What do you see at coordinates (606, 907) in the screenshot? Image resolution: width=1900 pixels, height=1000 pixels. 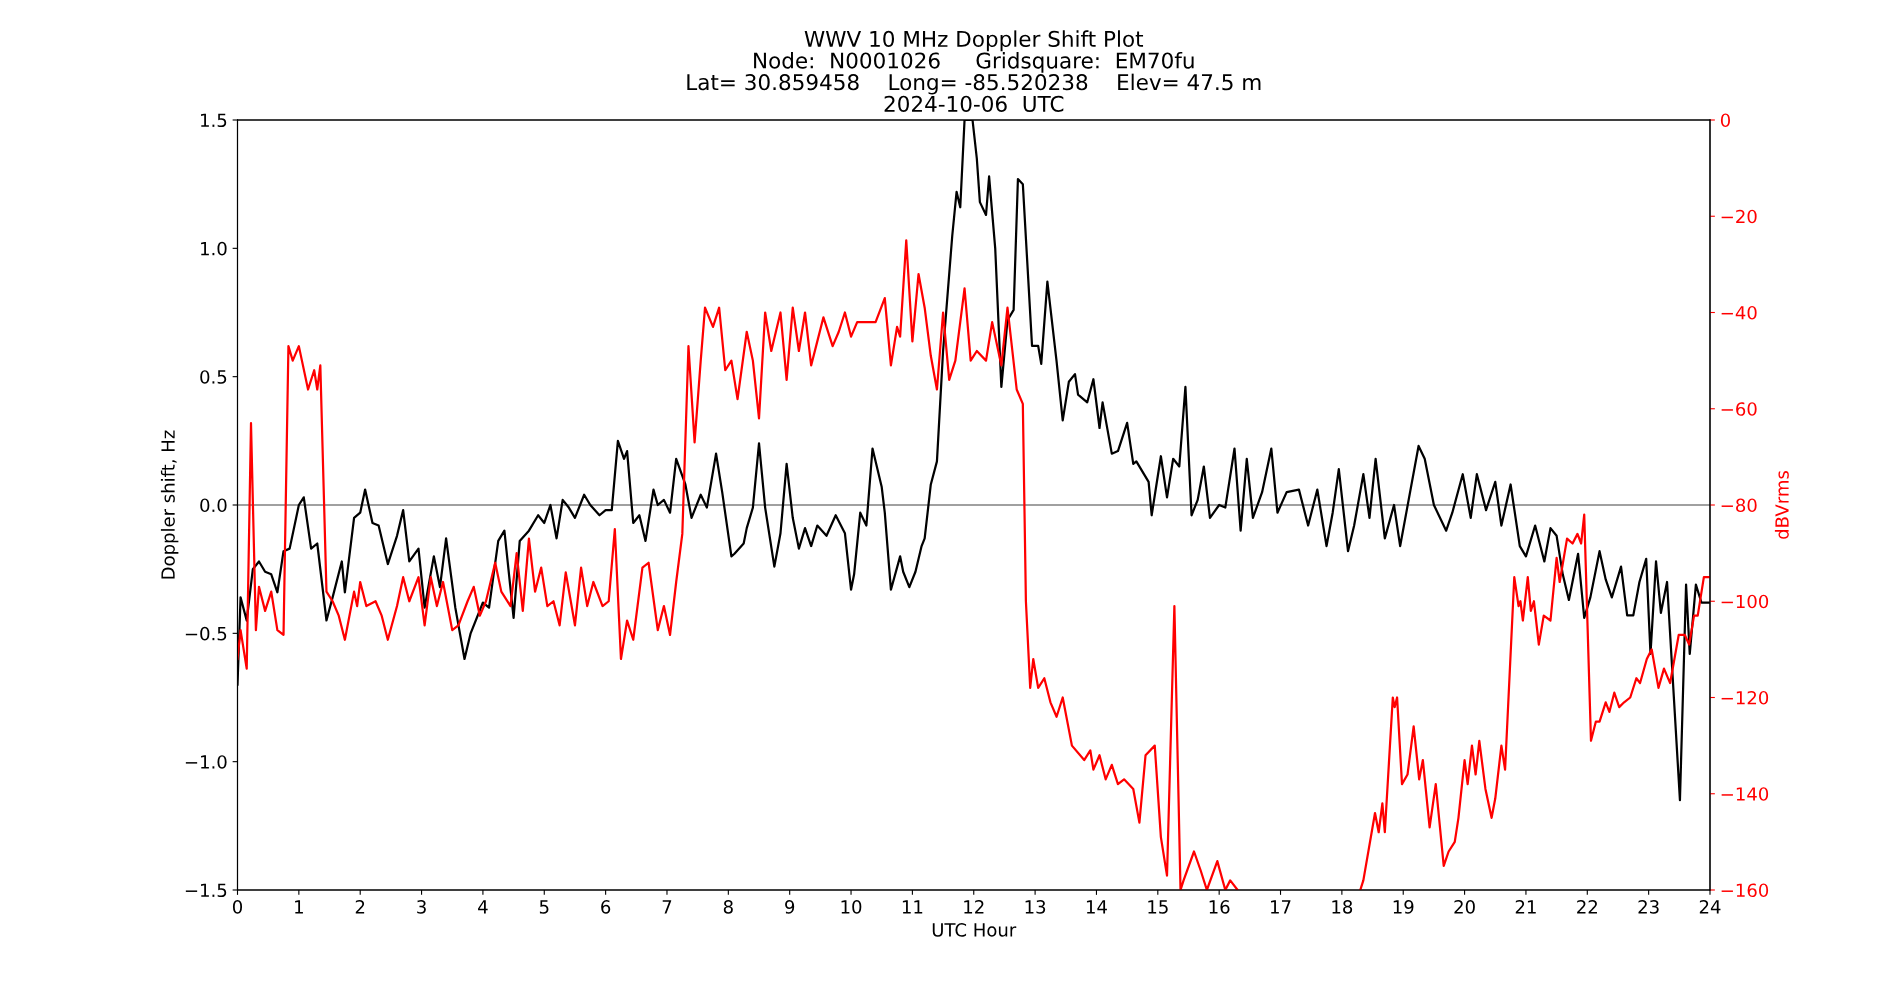 I see `x-tick-label: 6` at bounding box center [606, 907].